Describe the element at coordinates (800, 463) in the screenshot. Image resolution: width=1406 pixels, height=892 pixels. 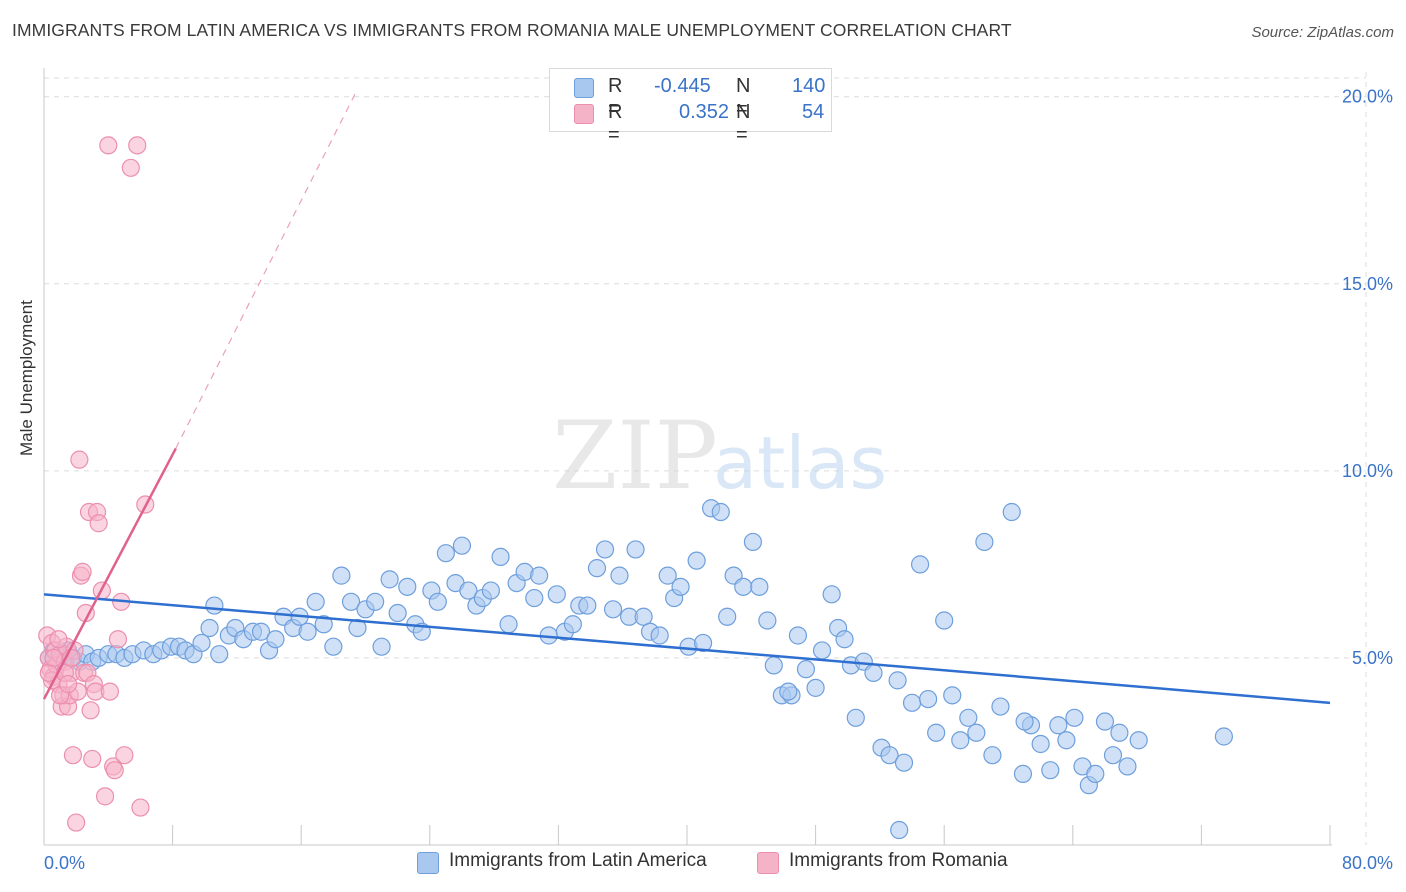
I see `watermark-atlas: atlas` at that location.